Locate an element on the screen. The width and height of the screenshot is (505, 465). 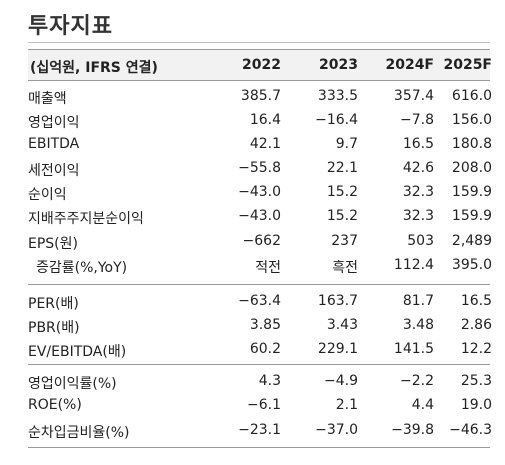
table-row: ROE(%) −6.1 2.1 4.4 19.0 is located at coordinates (260, 406).